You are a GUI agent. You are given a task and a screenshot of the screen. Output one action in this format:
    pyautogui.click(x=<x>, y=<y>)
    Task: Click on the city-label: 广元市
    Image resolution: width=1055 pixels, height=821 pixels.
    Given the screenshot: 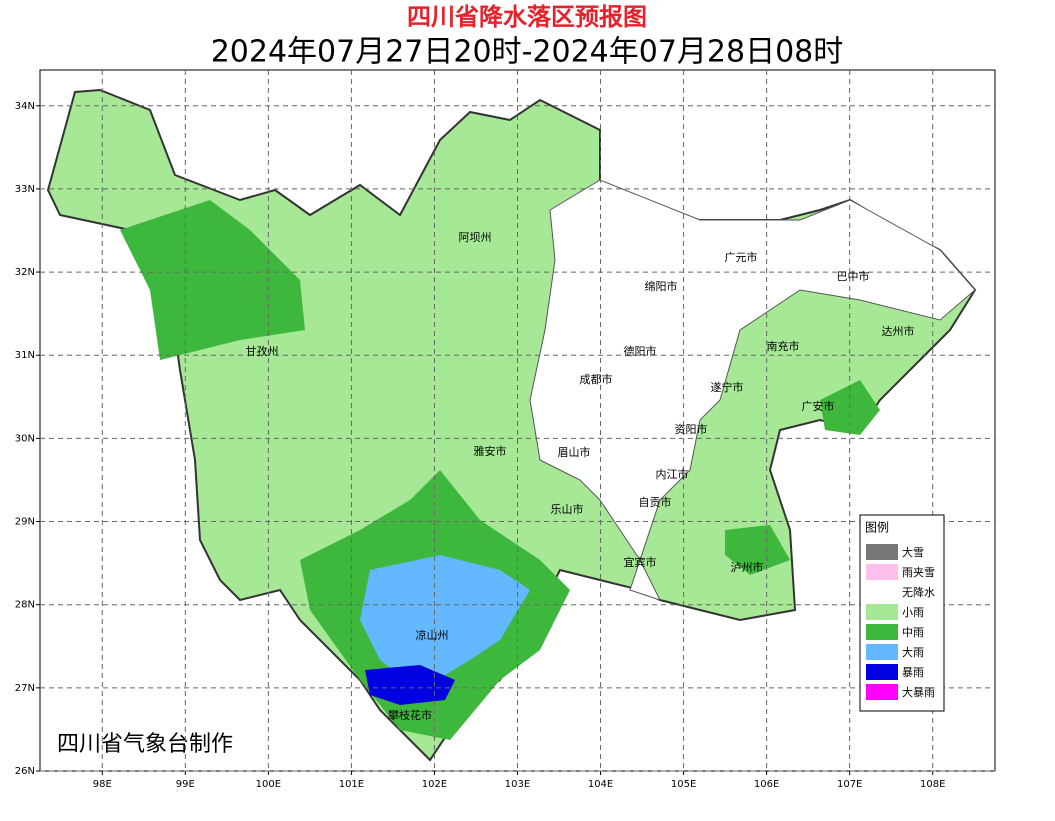 What is the action you would take?
    pyautogui.click(x=741, y=257)
    